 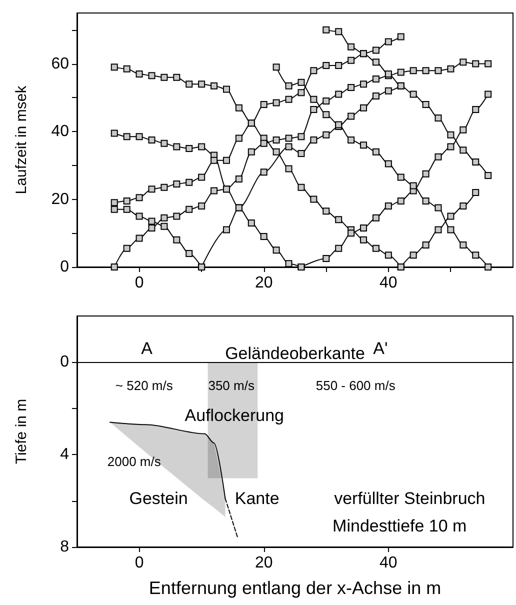 What do you see at coordinates (295, 588) in the screenshot?
I see `x-axis-title: Entfernung entlang der x-Achse in m` at bounding box center [295, 588].